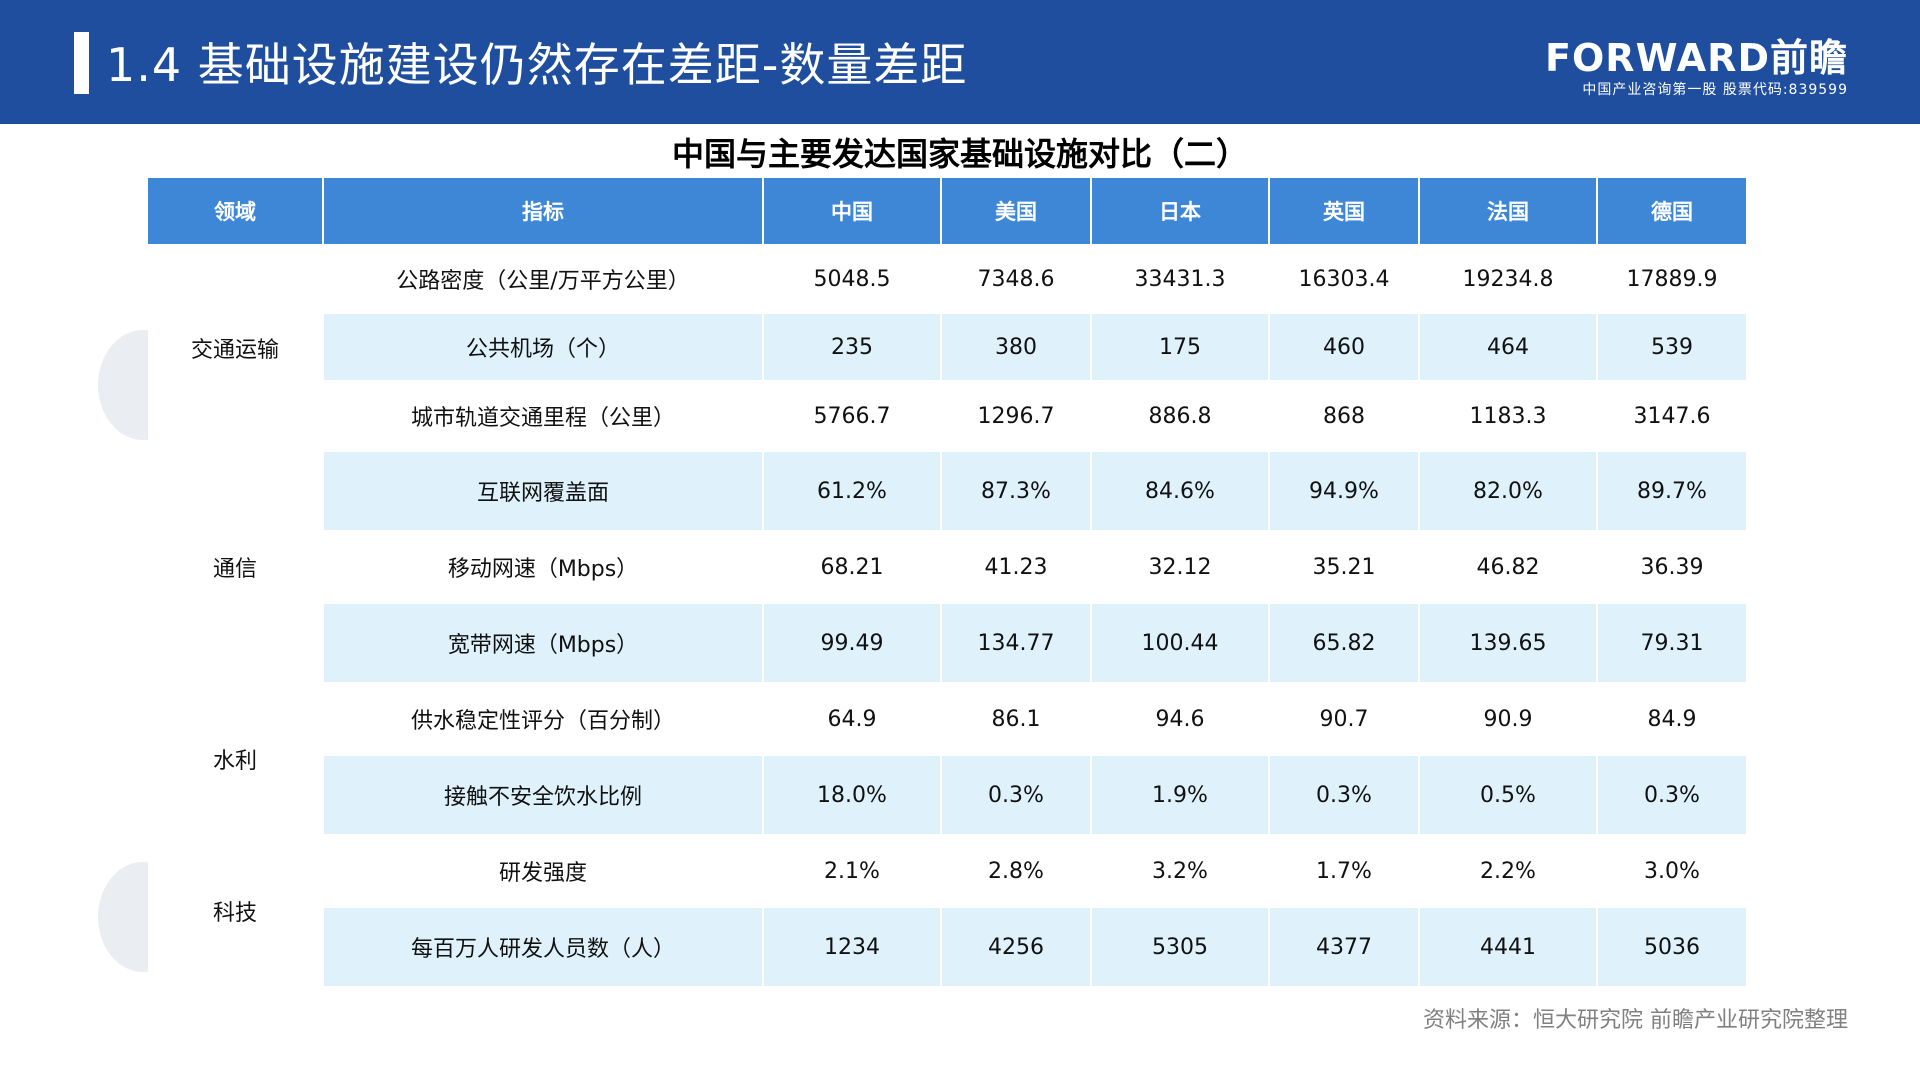  Describe the element at coordinates (1344, 417) in the screenshot. I see `value-cell: 868` at that location.